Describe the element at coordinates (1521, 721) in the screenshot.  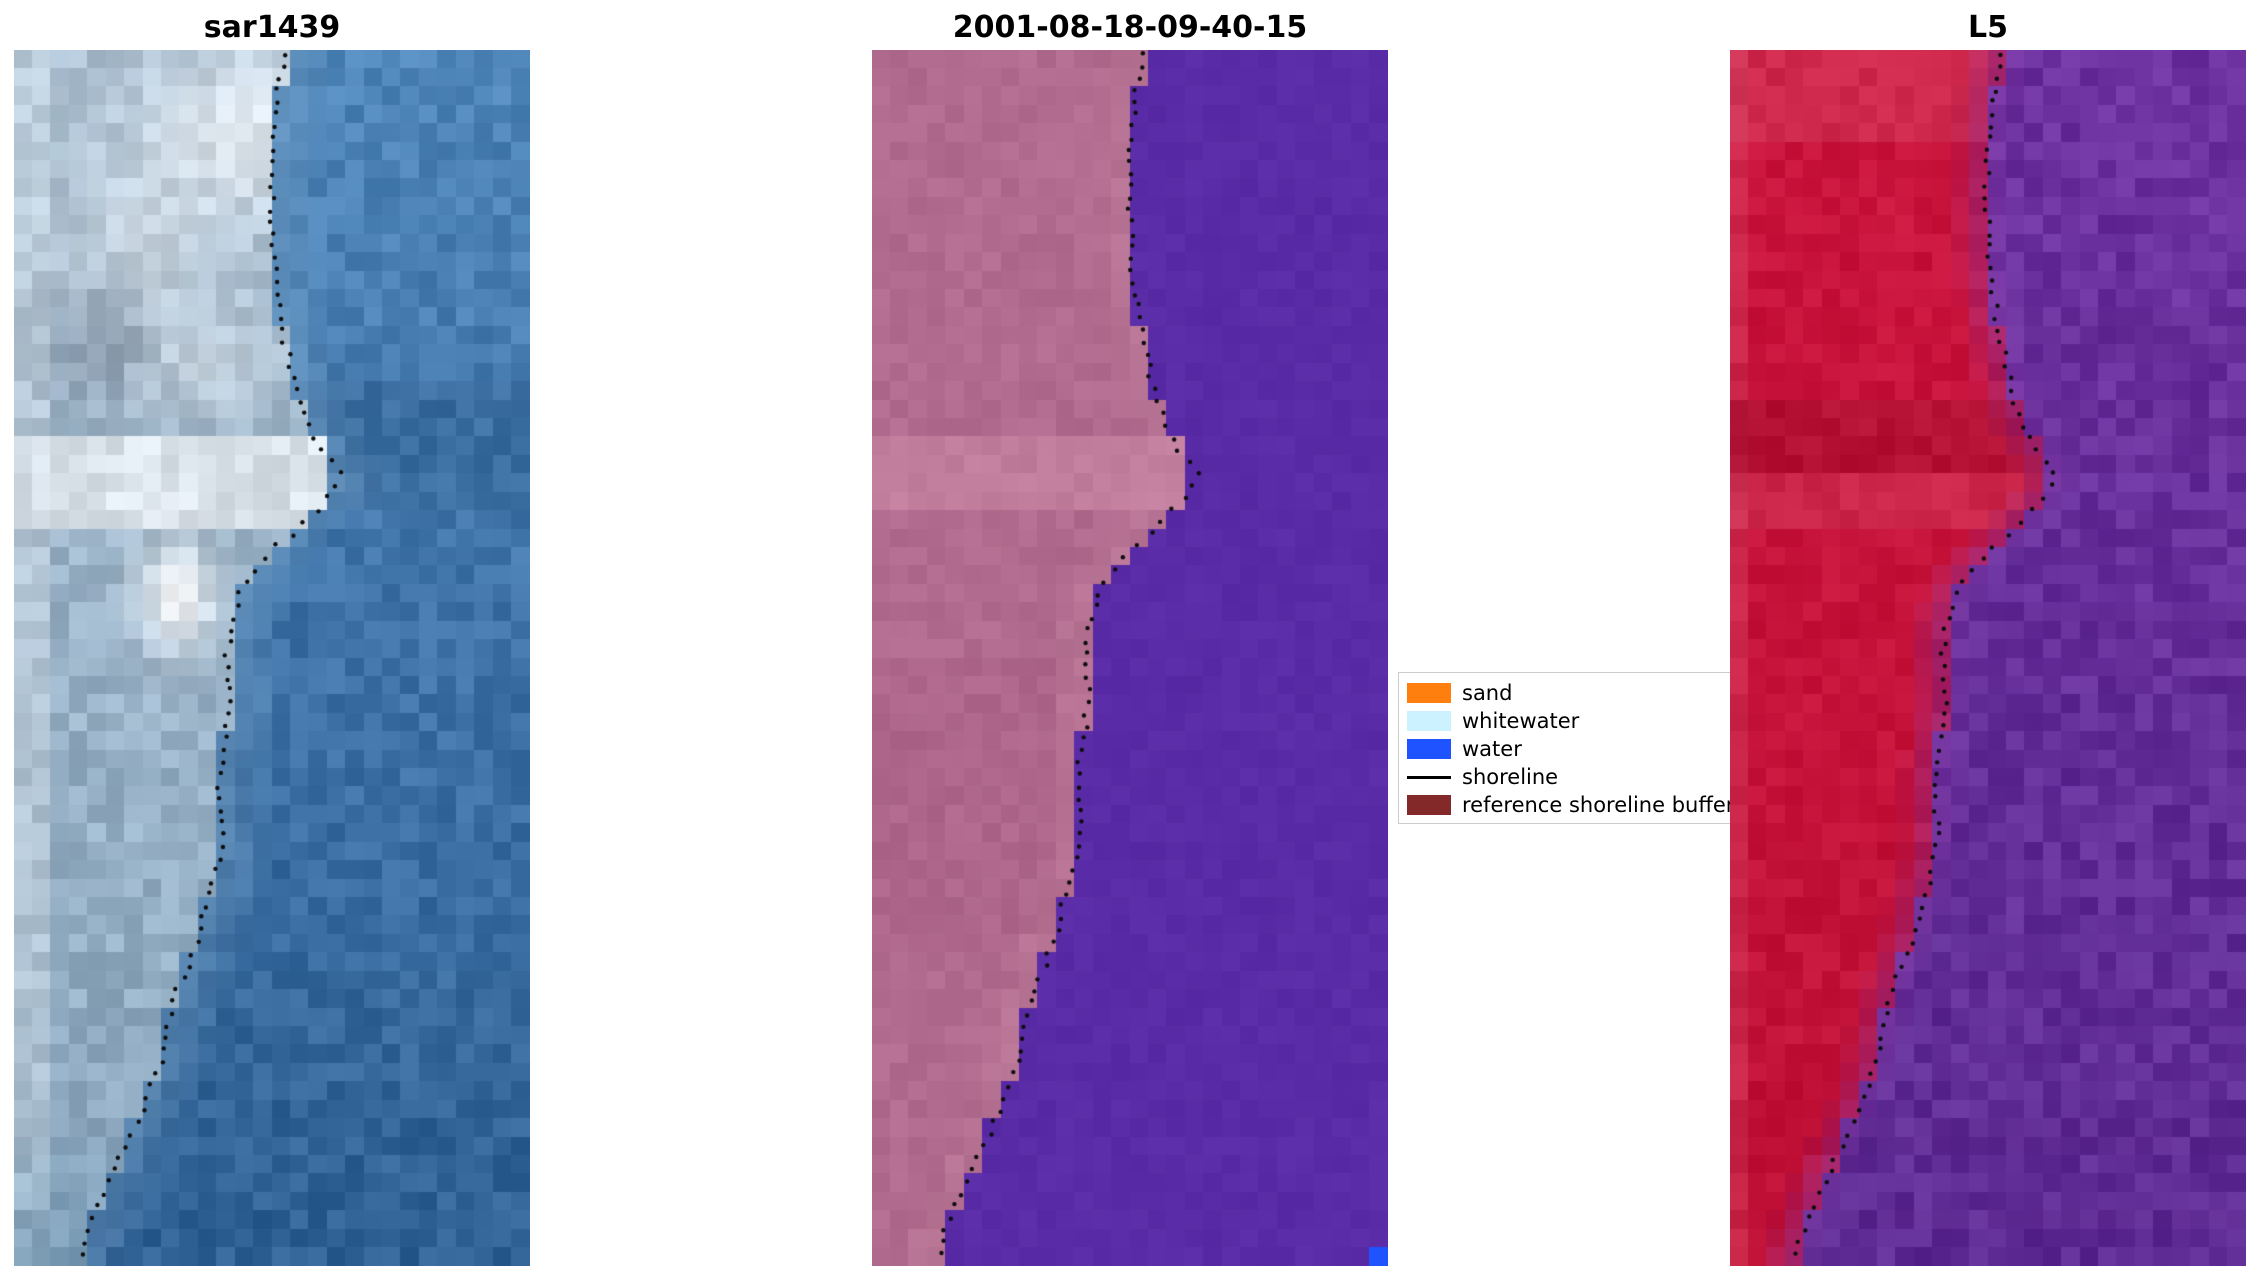
I see `legend-label: whitewater` at that location.